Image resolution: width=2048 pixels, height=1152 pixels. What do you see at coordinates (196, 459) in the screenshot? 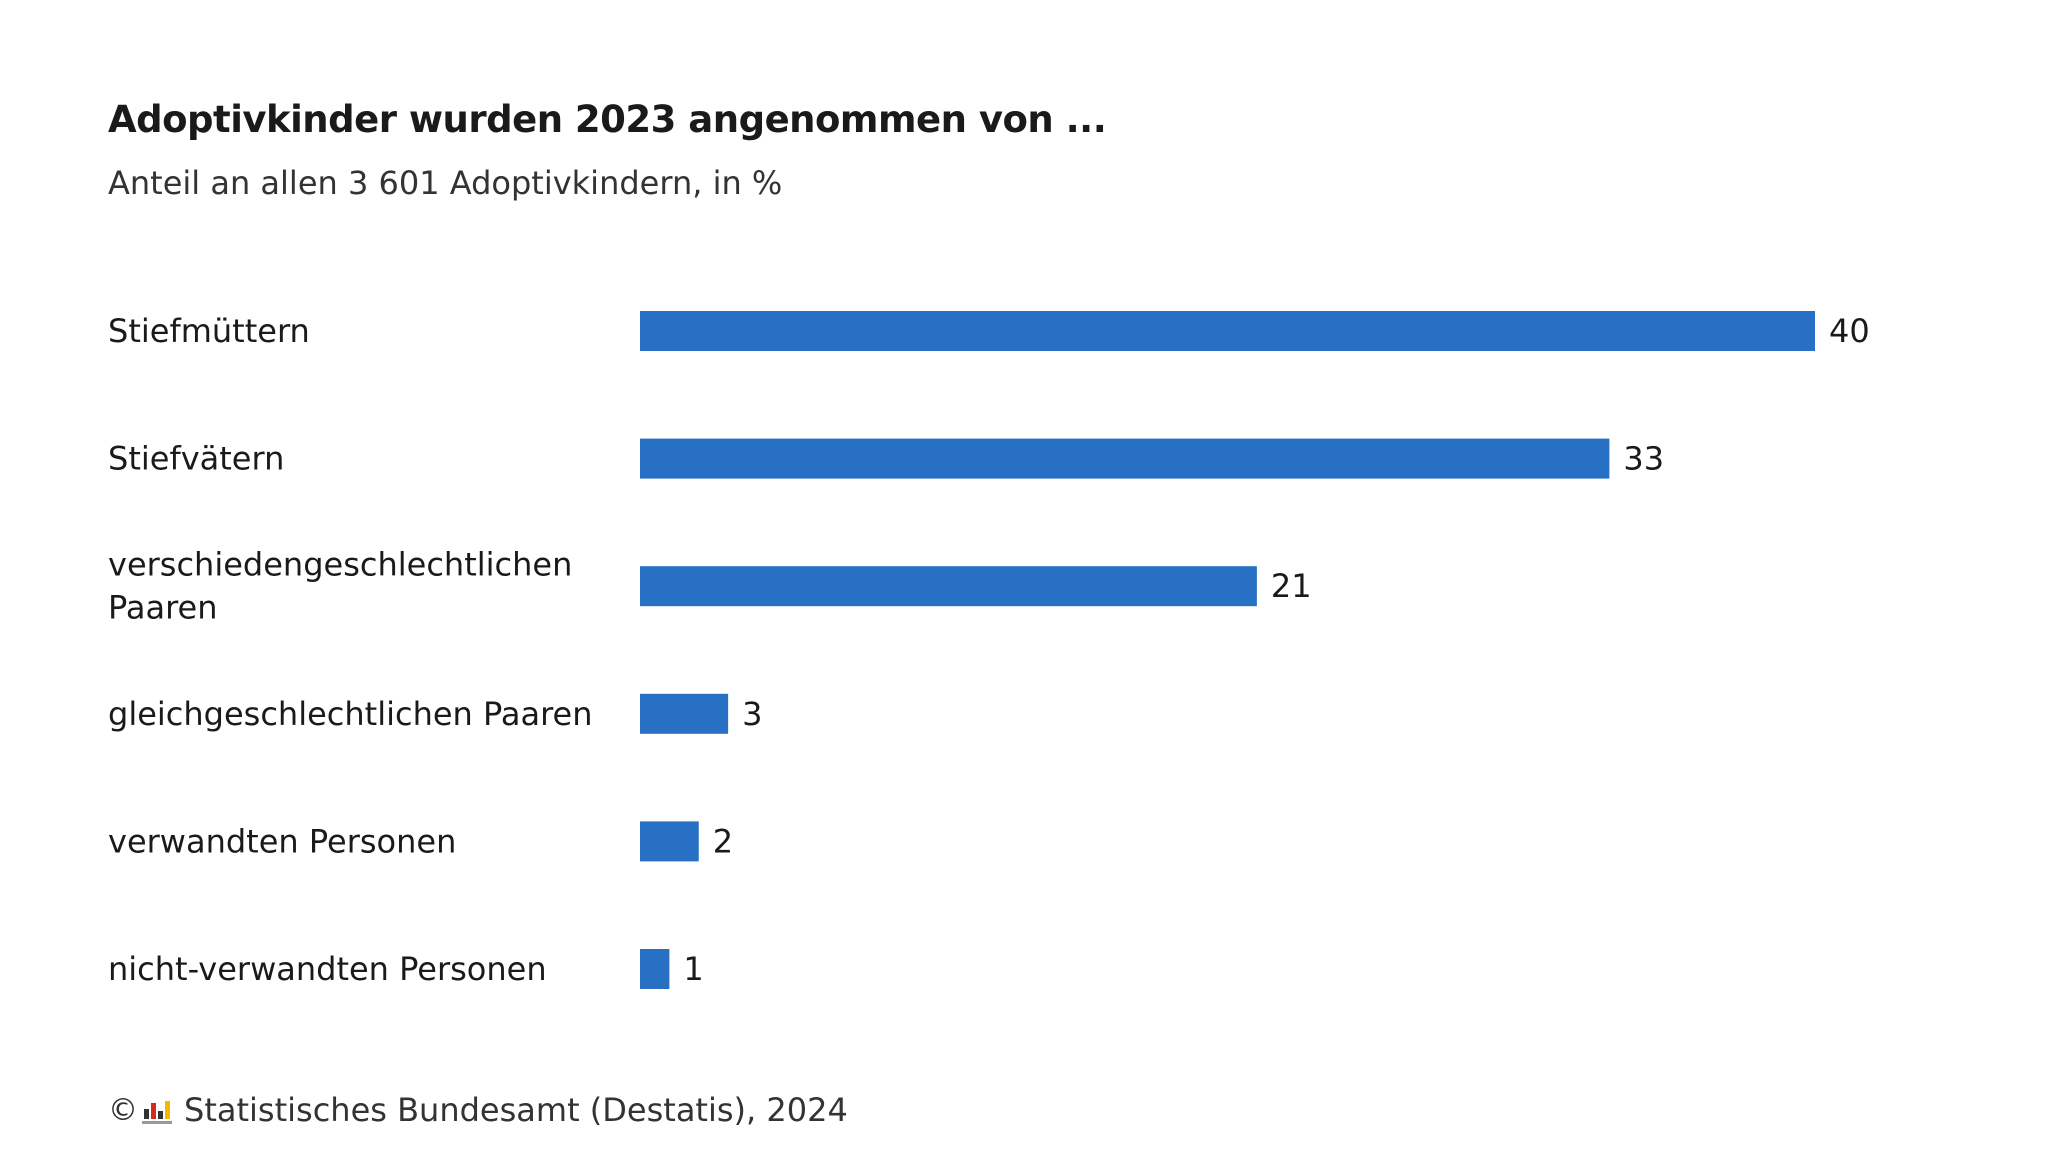
I see `category-label: Stiefvätern` at bounding box center [196, 459].